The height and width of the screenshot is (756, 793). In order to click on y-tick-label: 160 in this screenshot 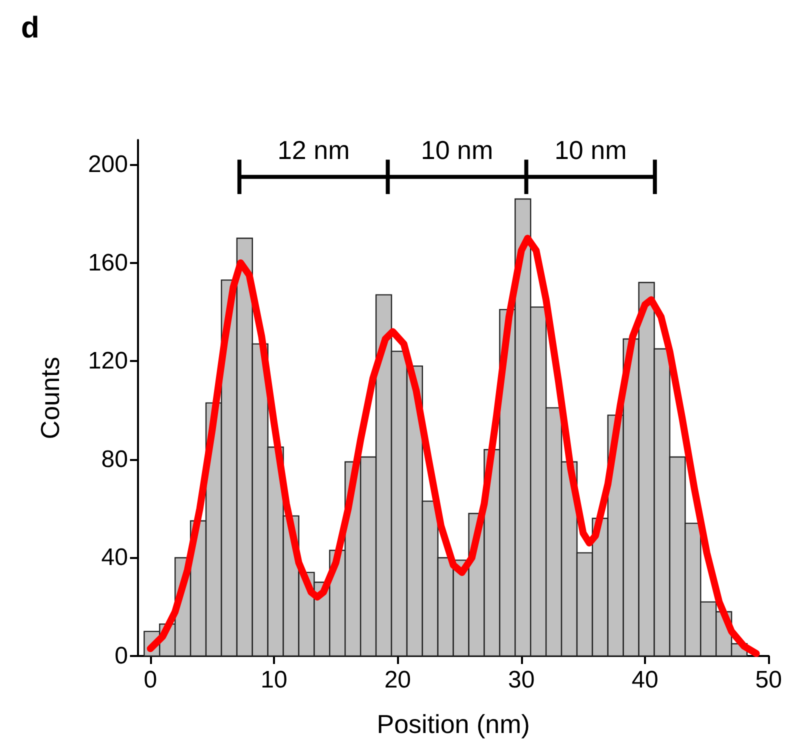, I will do `click(108, 262)`.